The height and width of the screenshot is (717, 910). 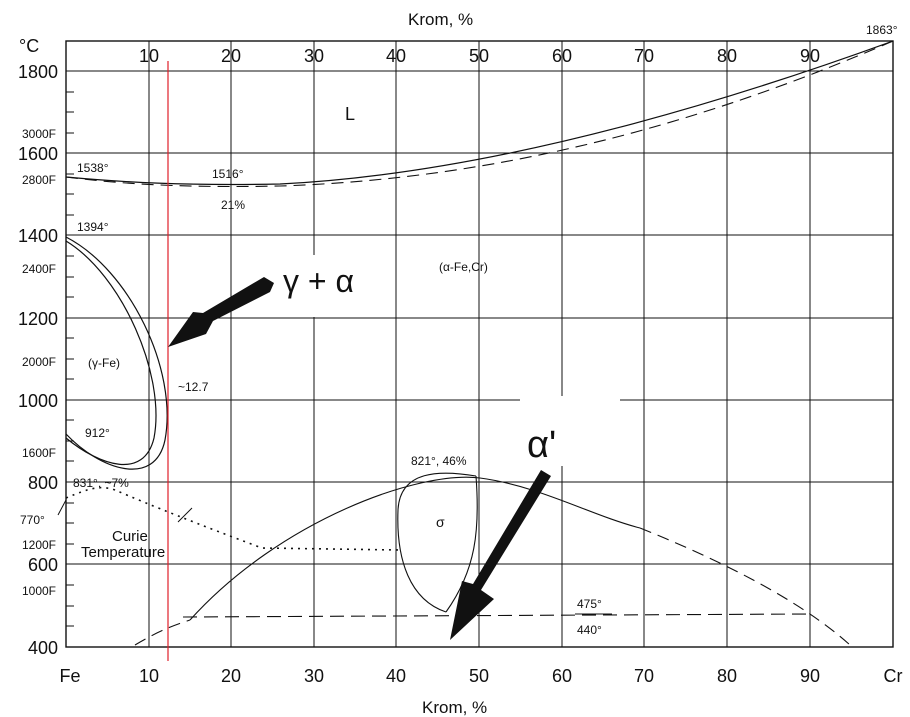 What do you see at coordinates (69, 676) in the screenshot?
I see `bottom-tick: Fe` at bounding box center [69, 676].